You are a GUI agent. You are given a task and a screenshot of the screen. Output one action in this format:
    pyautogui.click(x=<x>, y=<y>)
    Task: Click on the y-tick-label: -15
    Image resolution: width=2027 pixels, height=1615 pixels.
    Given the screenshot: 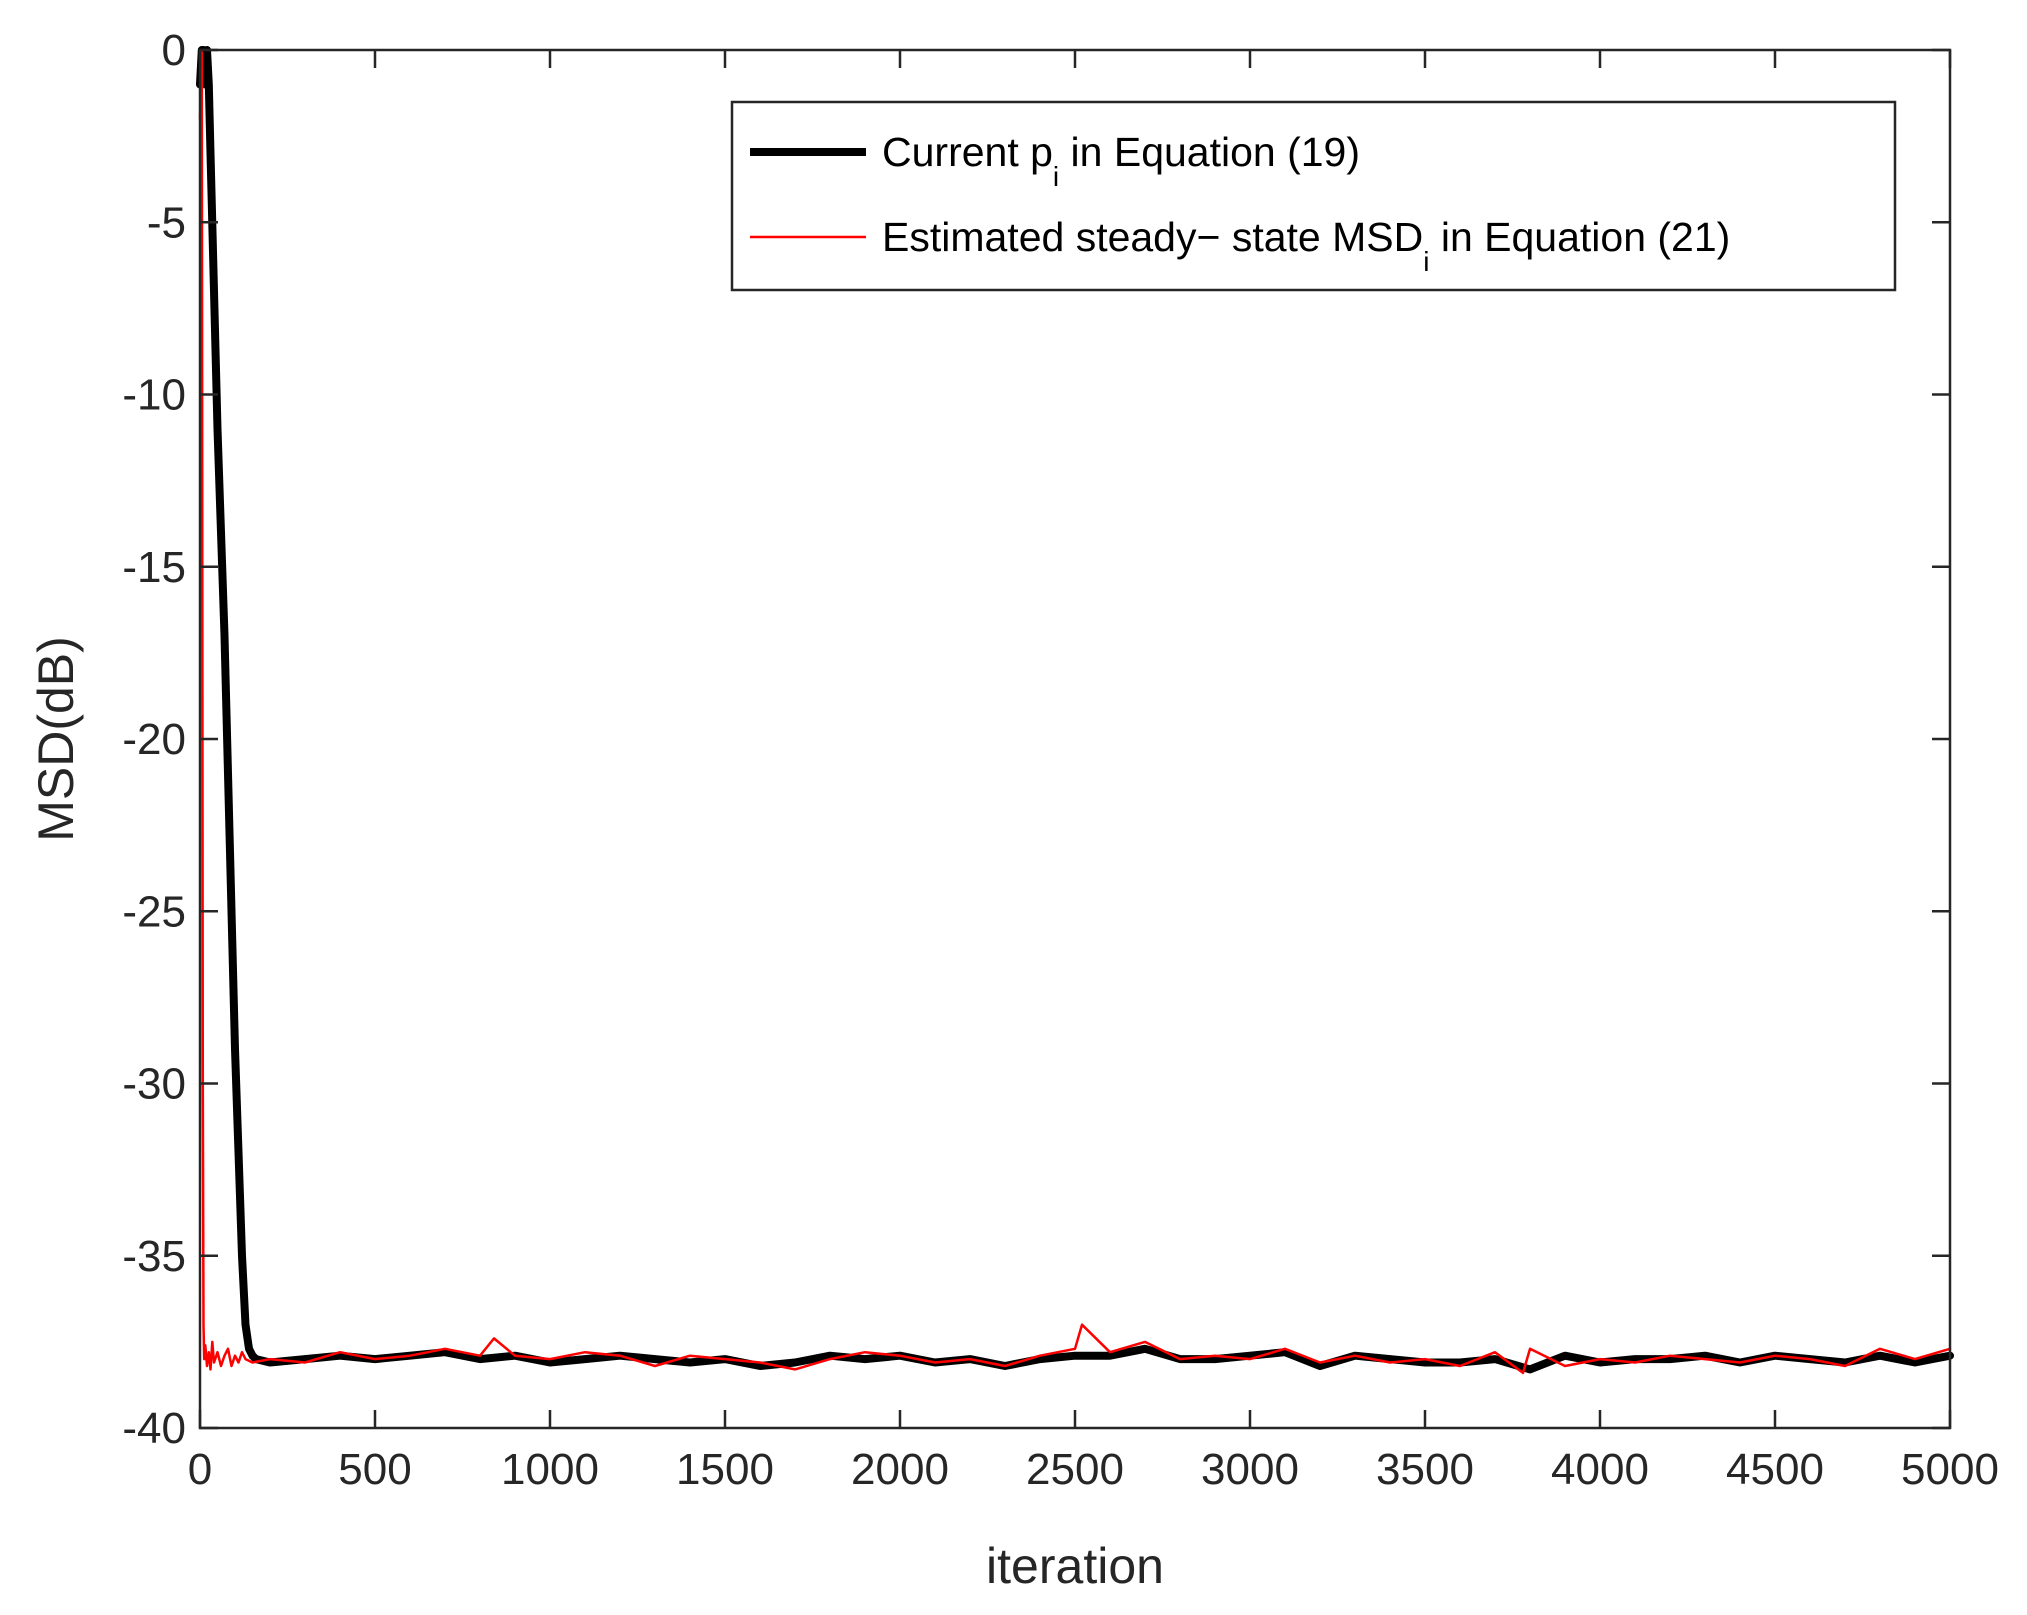 What is the action you would take?
    pyautogui.click(x=154, y=567)
    